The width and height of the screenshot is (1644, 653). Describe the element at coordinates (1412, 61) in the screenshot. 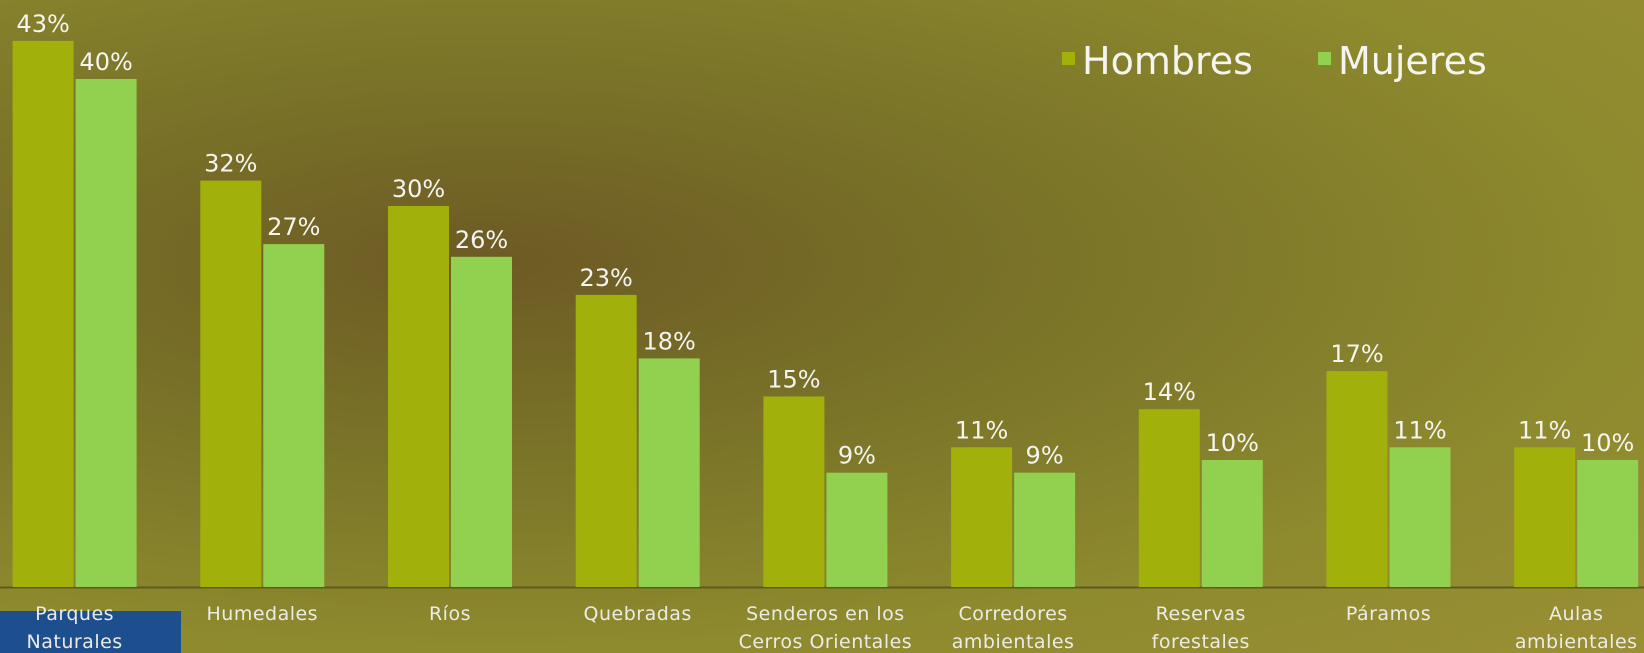

I see `legend-label: Mujeres` at that location.